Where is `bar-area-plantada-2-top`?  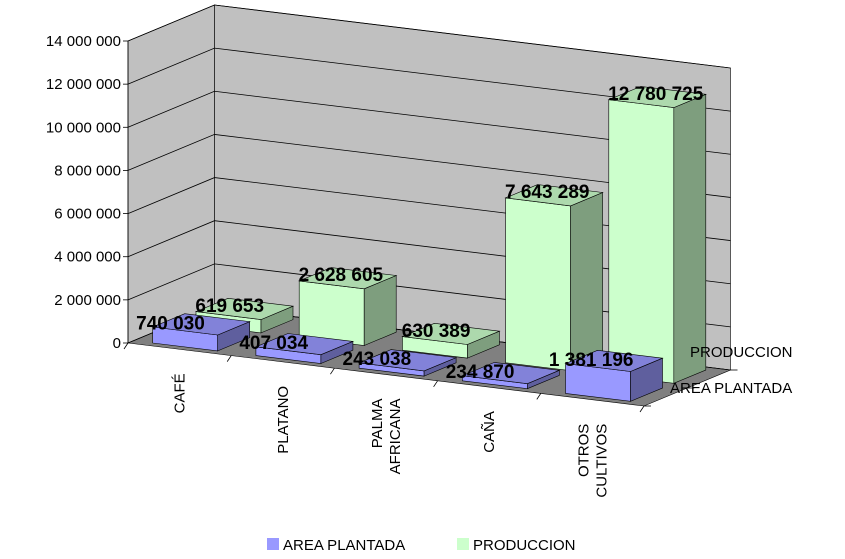
bar-area-plantada-2-top is located at coordinates (407, 360).